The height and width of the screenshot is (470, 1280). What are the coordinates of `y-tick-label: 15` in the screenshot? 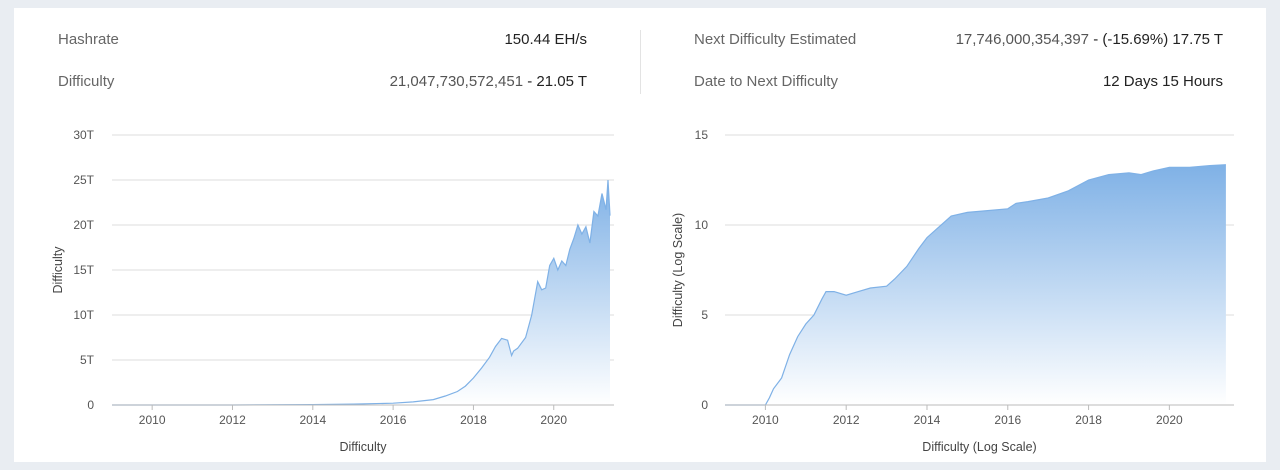 It's located at (702, 135).